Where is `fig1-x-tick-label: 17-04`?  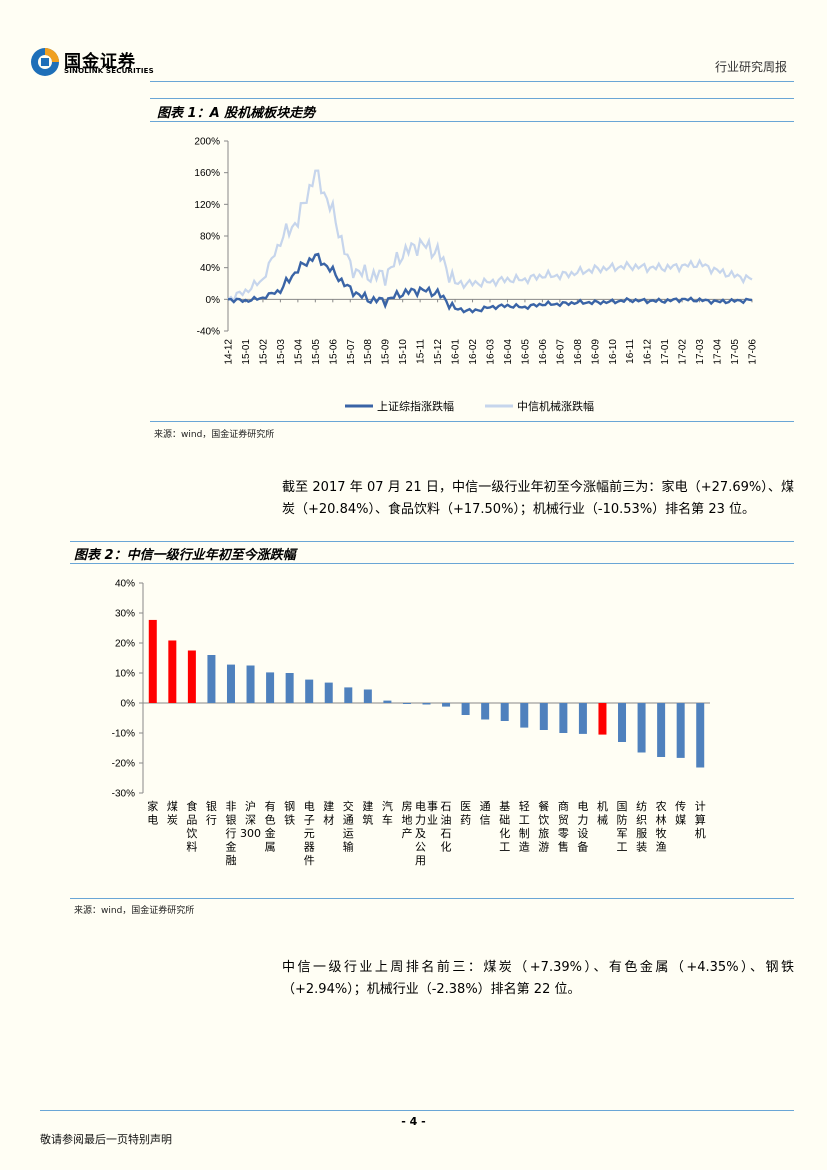
fig1-x-tick-label: 17-04 is located at coordinates (718, 352).